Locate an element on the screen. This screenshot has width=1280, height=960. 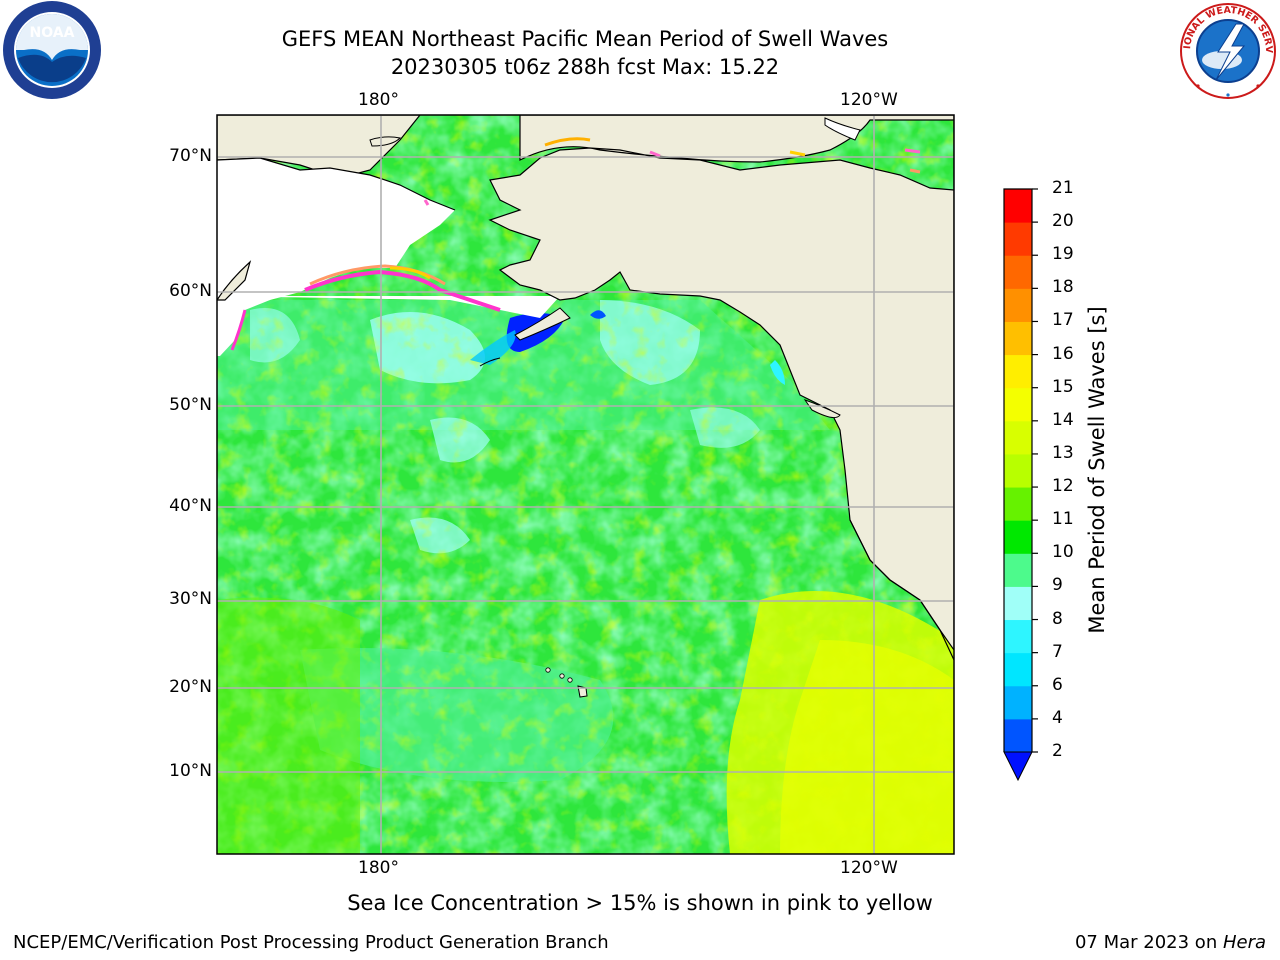
colorbar-tick-label: 4 is located at coordinates (1057, 717).